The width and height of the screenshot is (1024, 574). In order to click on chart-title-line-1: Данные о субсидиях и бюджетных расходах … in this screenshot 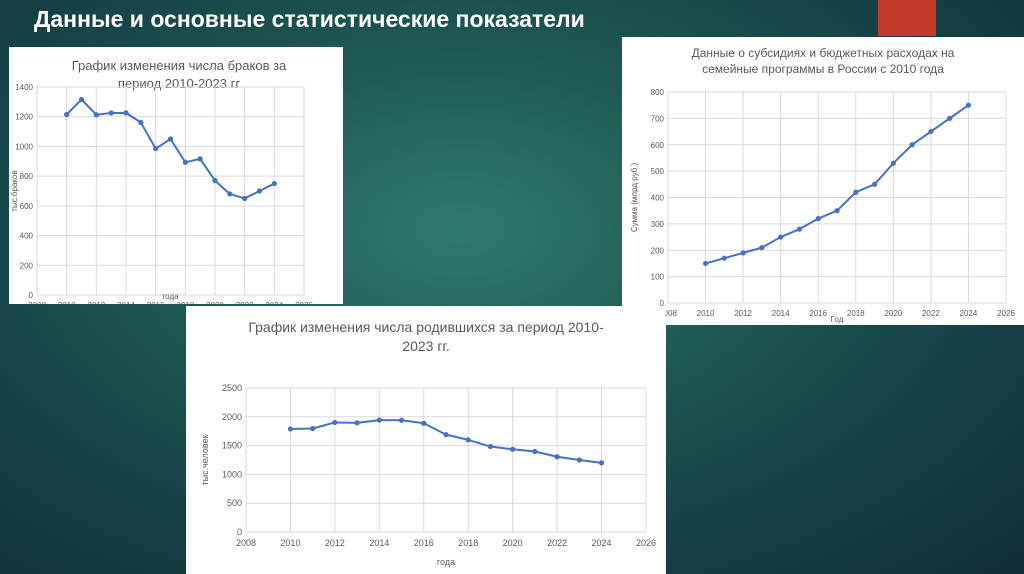, I will do `click(823, 53)`.